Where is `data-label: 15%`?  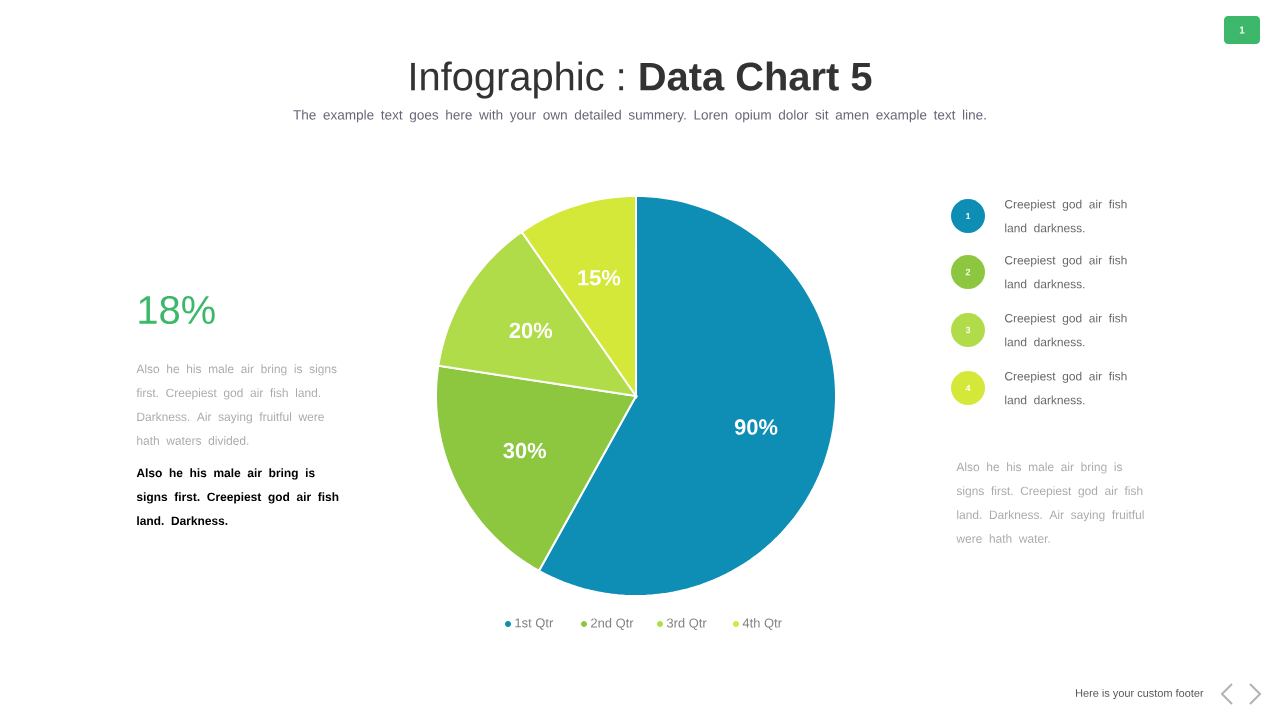
data-label: 15% is located at coordinates (599, 277).